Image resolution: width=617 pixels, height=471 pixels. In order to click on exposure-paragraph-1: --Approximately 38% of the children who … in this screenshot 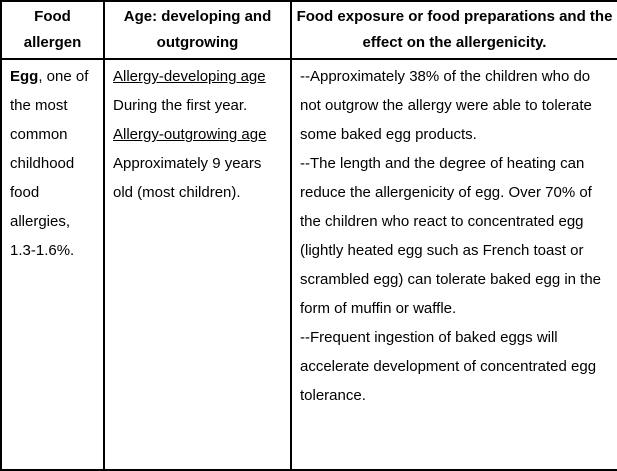, I will do `click(446, 105)`.